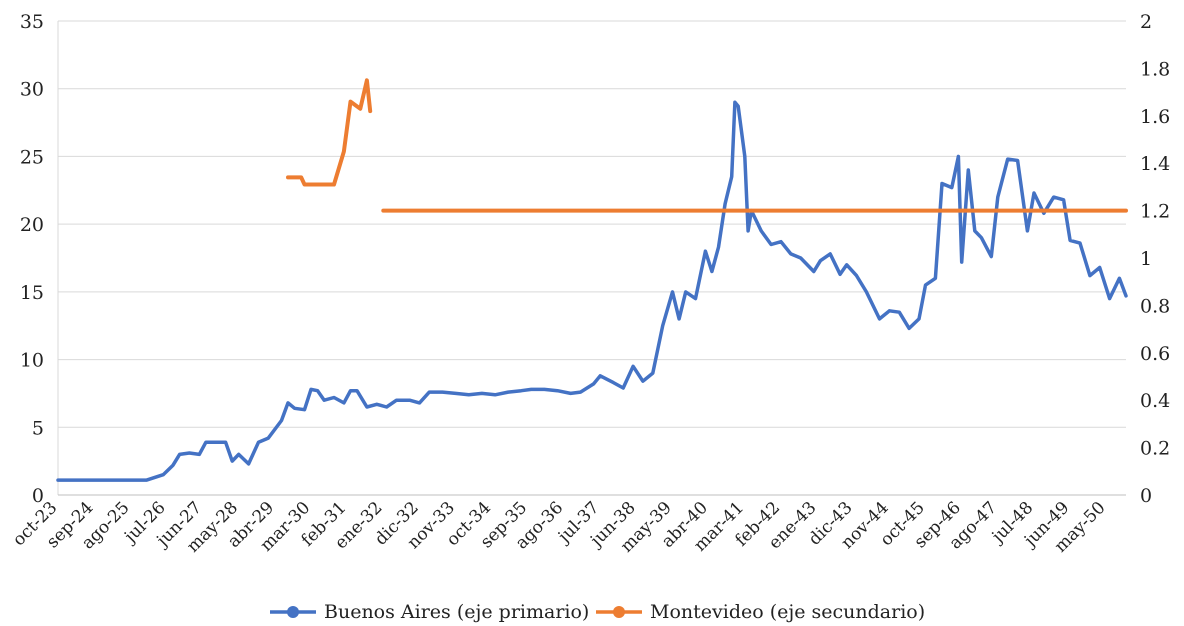  What do you see at coordinates (32, 90) in the screenshot?
I see `y-tick-label: 30` at bounding box center [32, 90].